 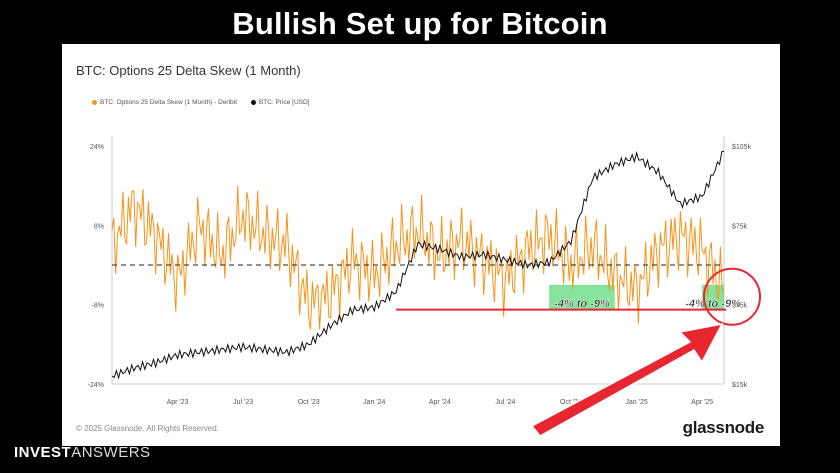 I want to click on x-tick-label: Apr '25, so click(x=702, y=402).